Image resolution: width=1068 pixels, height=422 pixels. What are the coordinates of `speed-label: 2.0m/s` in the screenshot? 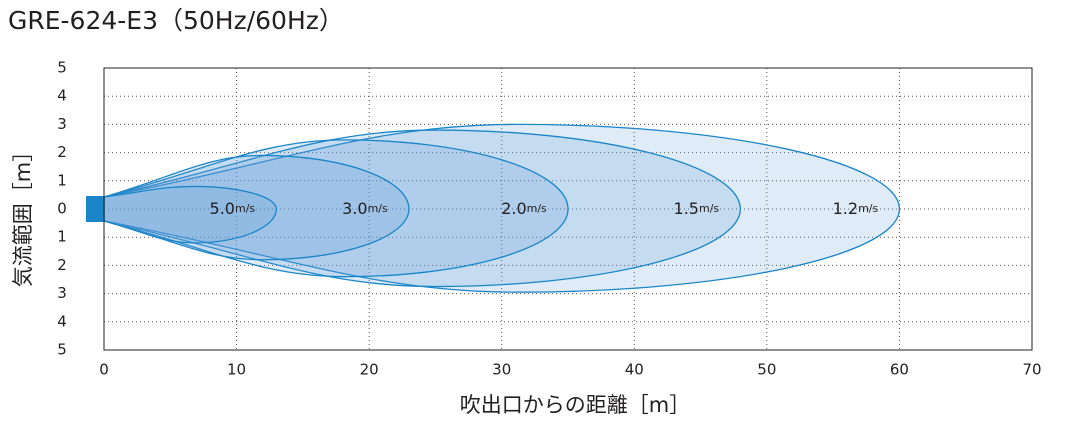 It's located at (524, 208).